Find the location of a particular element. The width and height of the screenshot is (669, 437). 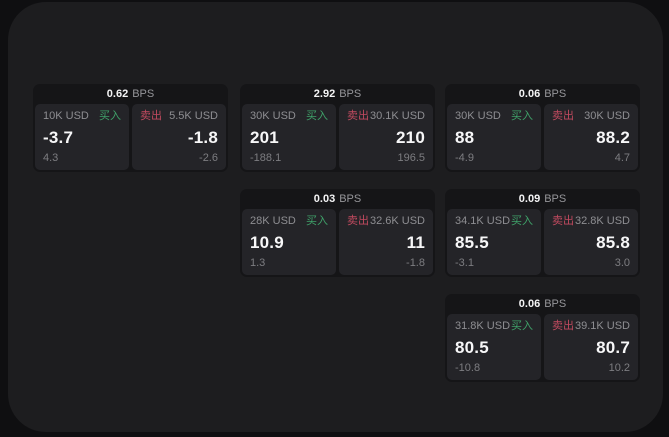

sell-amount: 39.1K USD is located at coordinates (602, 326).